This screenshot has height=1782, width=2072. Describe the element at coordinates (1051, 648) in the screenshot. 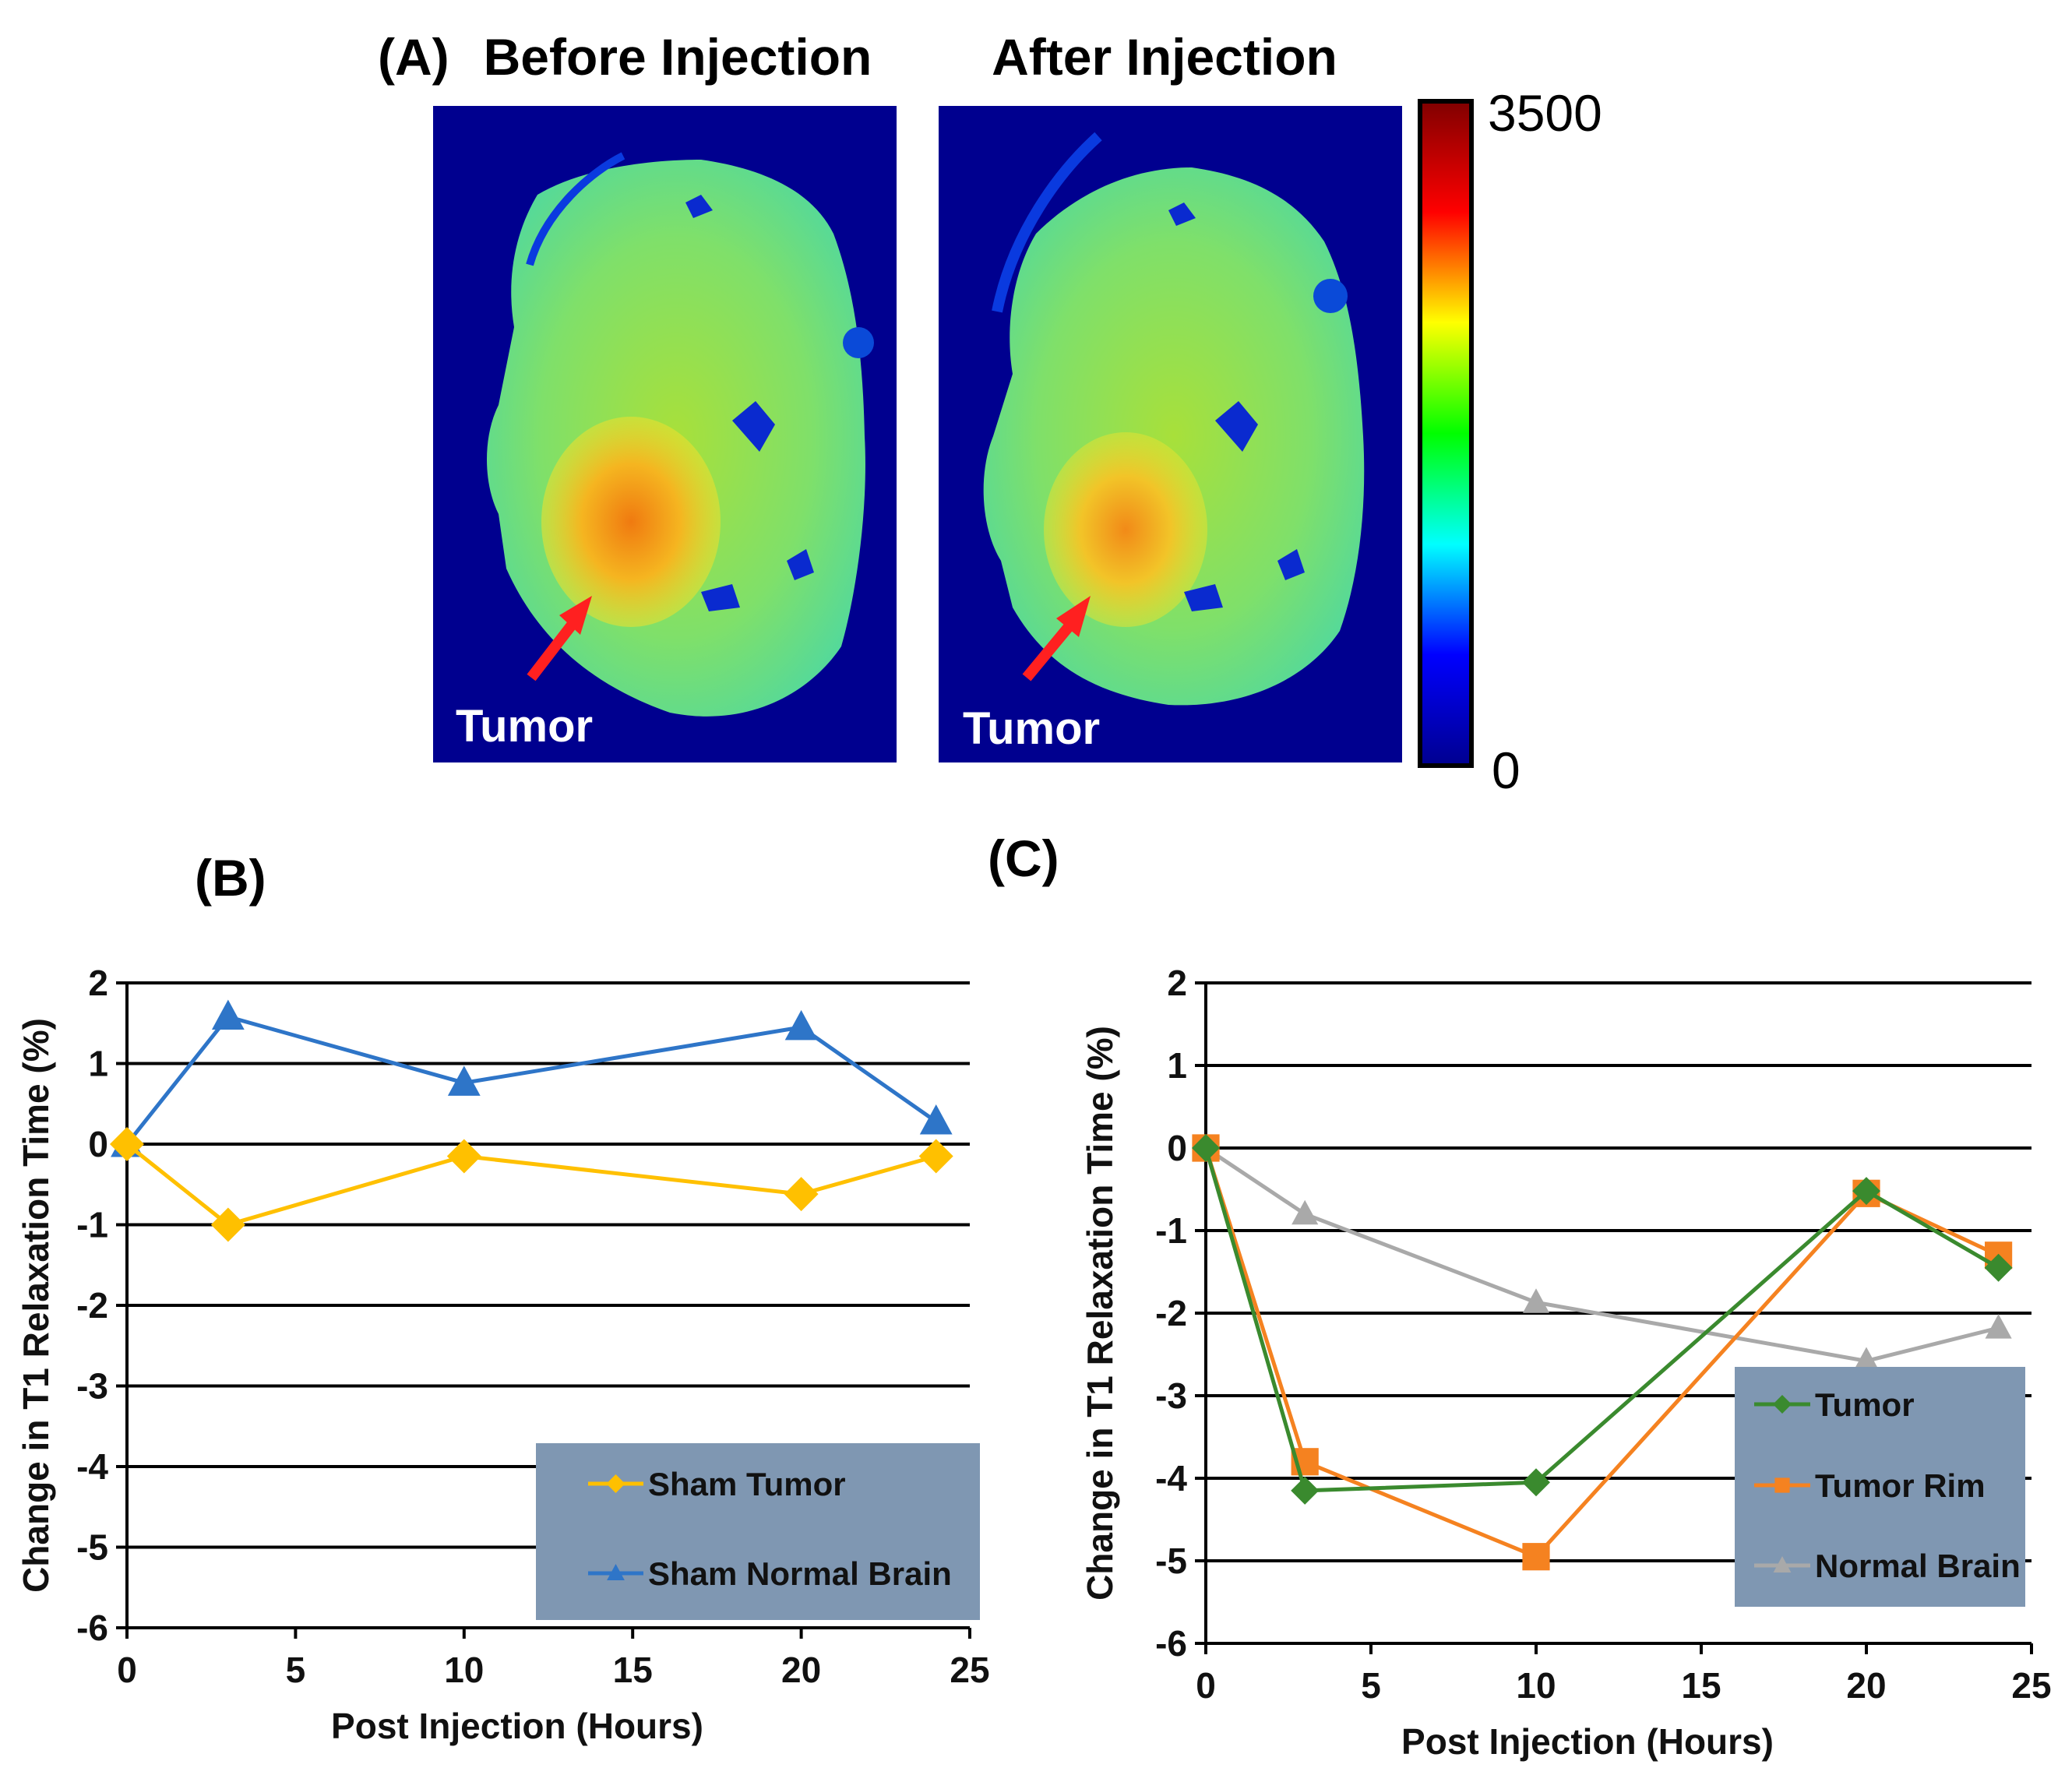

I see `after-arrow-shaft` at that location.